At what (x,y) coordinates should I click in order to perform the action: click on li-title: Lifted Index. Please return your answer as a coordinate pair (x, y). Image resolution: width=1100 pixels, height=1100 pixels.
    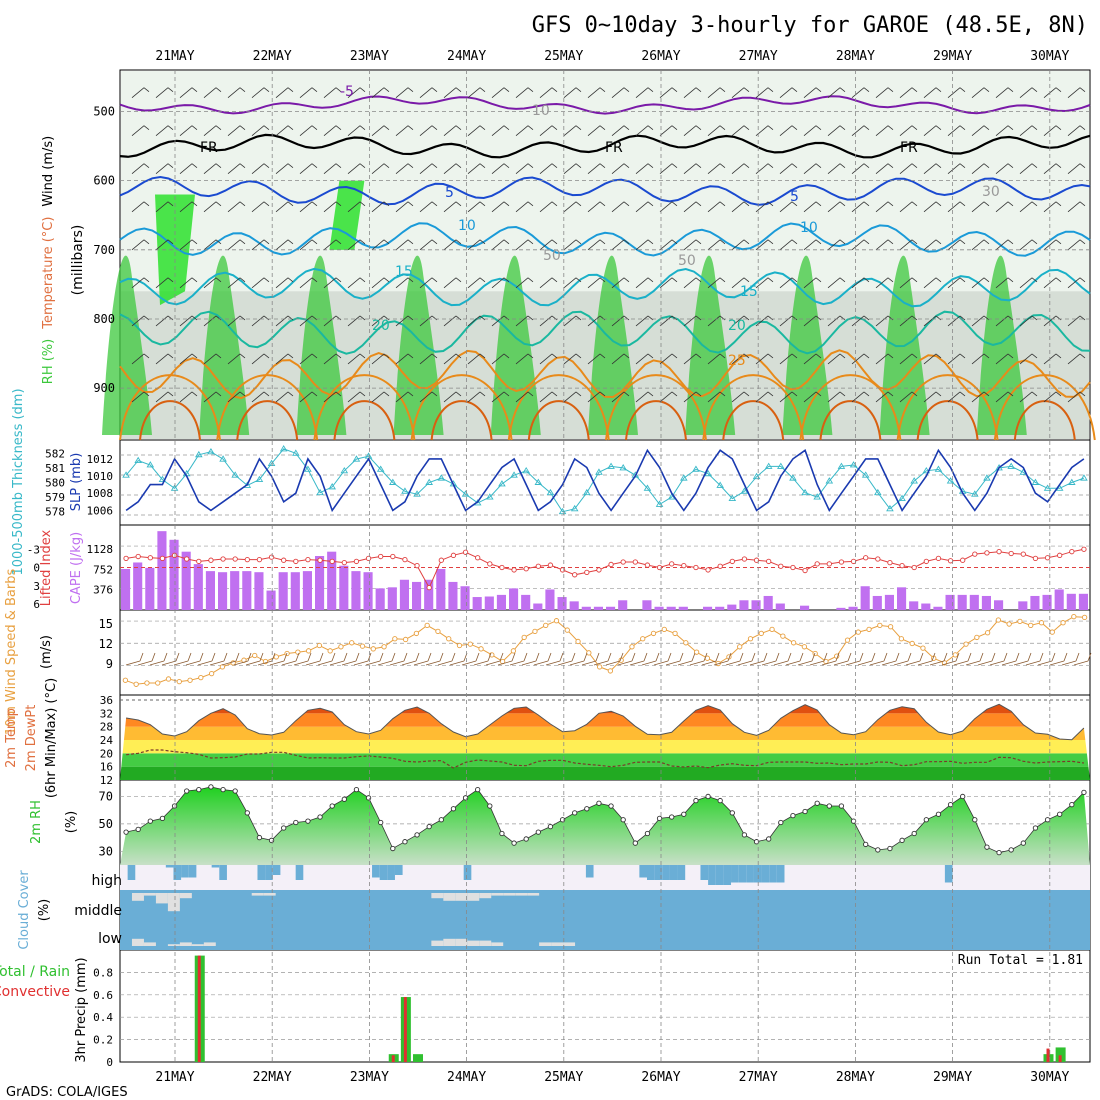
    Looking at the image, I should click on (46, 567).